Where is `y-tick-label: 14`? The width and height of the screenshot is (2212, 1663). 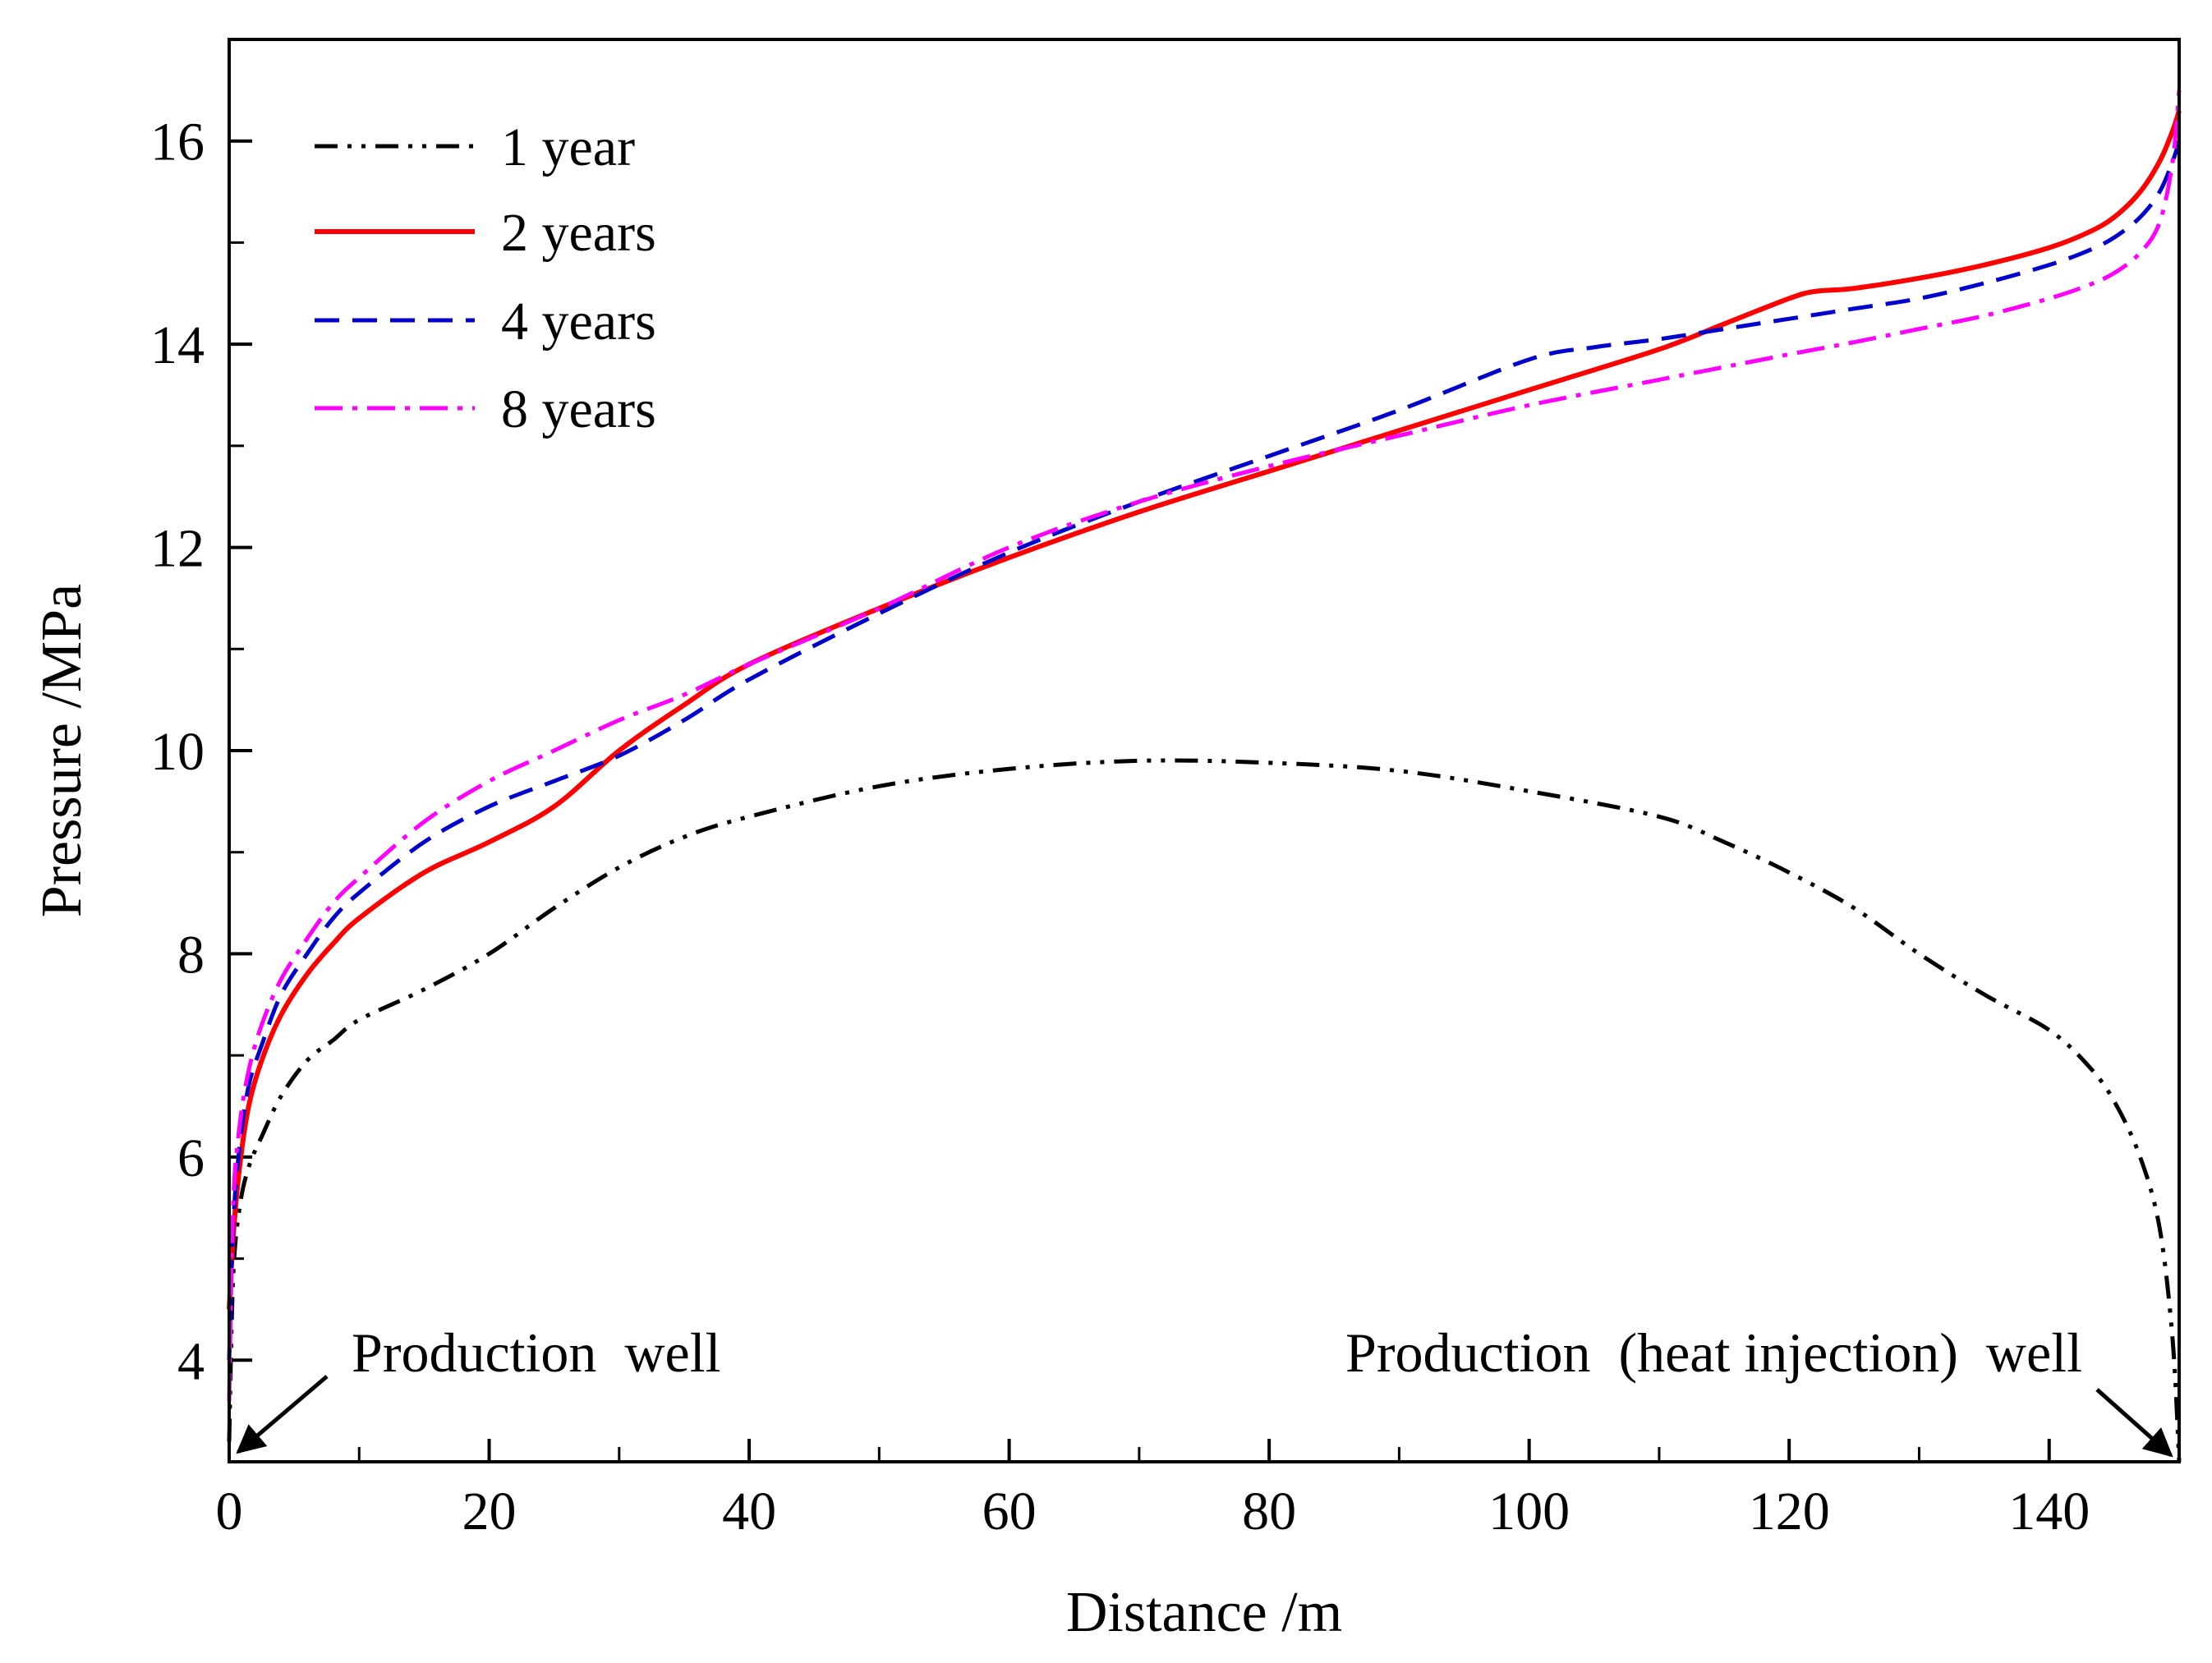 y-tick-label: 14 is located at coordinates (177, 345).